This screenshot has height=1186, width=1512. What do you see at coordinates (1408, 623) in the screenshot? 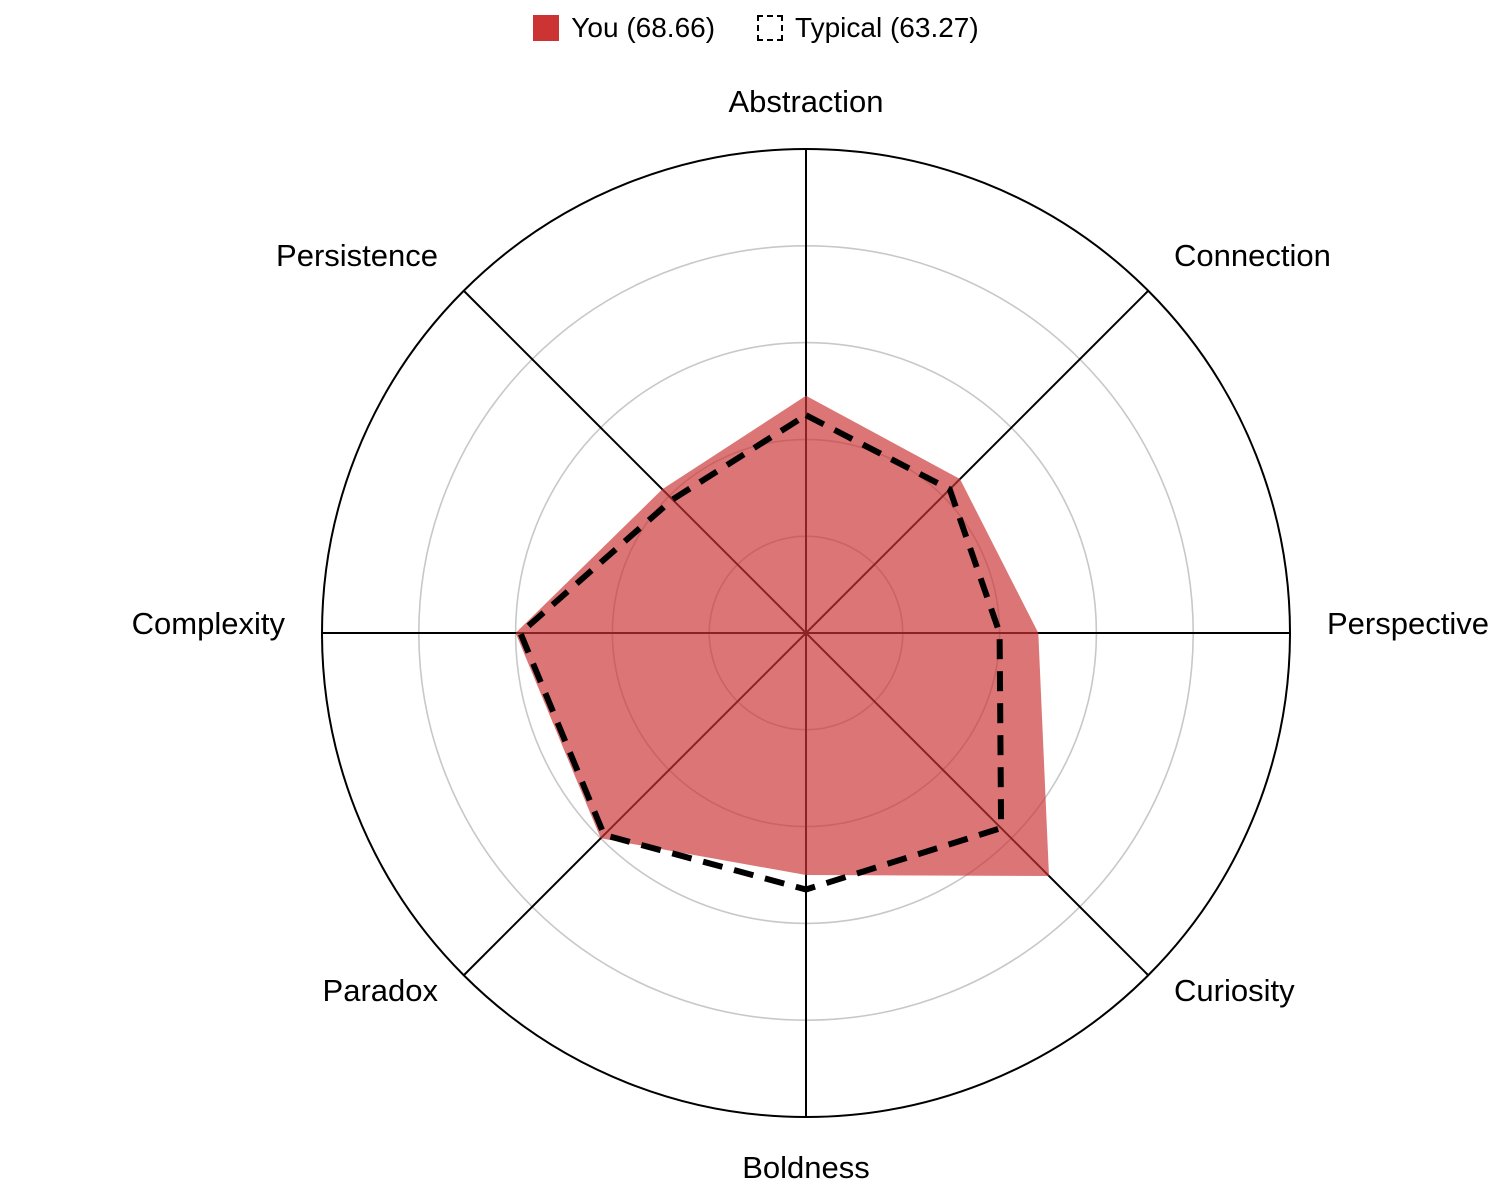
I see `axis-label-perspective: Perspective` at bounding box center [1408, 623].